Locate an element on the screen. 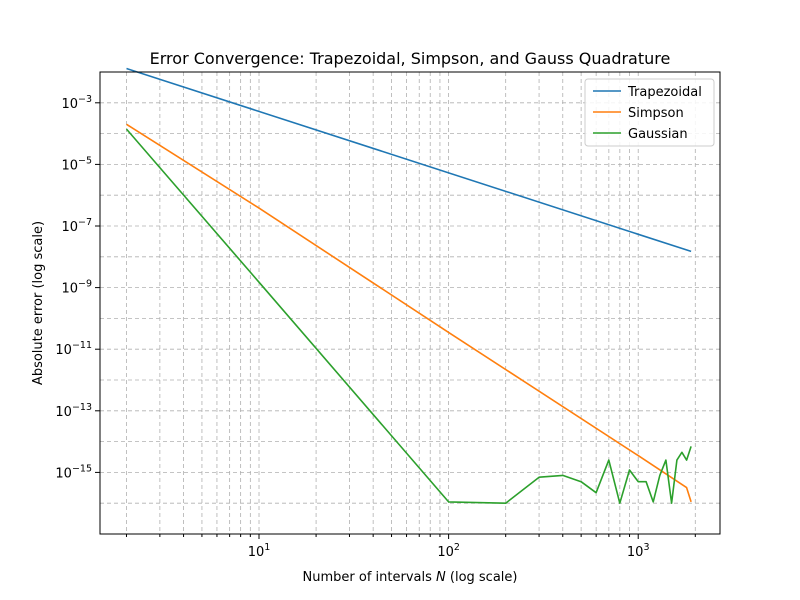 The image size is (800, 600). y-tick-label: 10⁻⁷ is located at coordinates (76, 226).